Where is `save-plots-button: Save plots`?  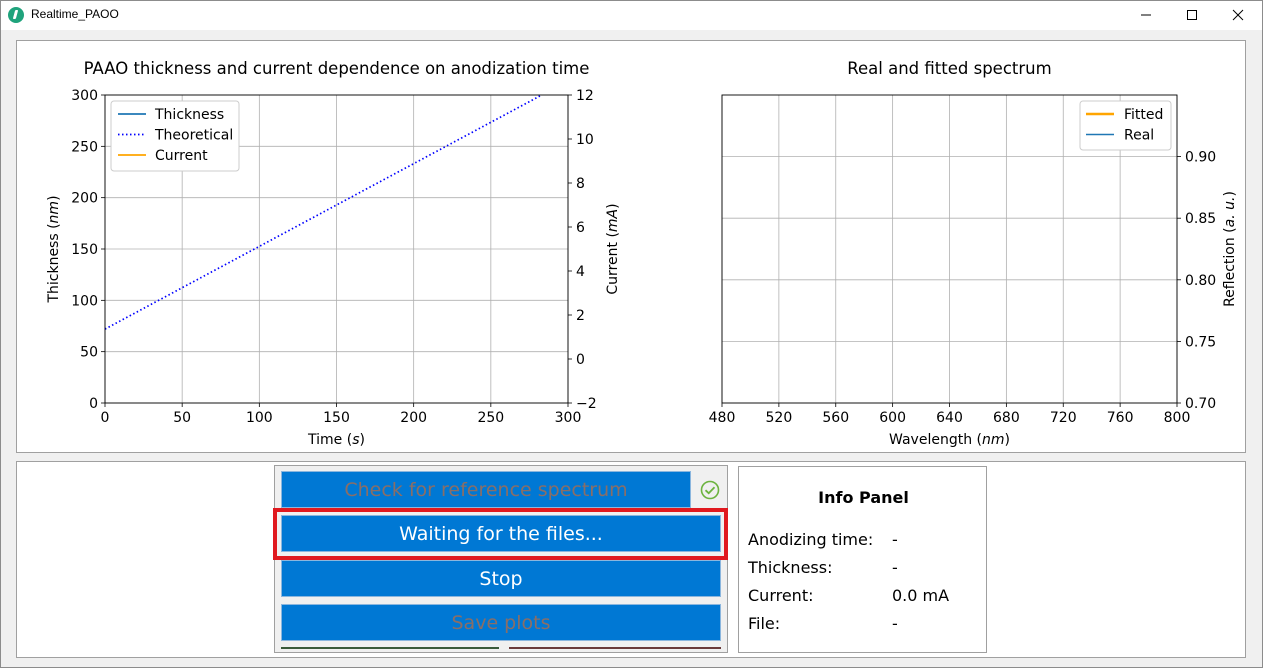
save-plots-button: Save plots is located at coordinates (501, 622).